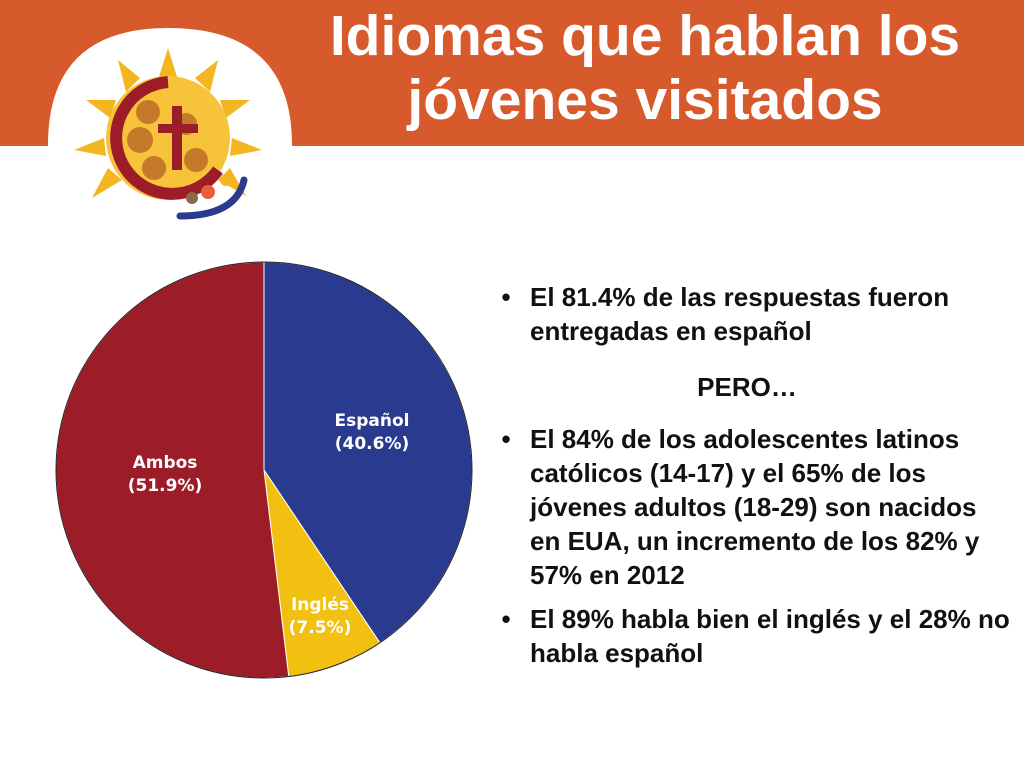  Describe the element at coordinates (372, 421) in the screenshot. I see `pie-label: Español` at that location.